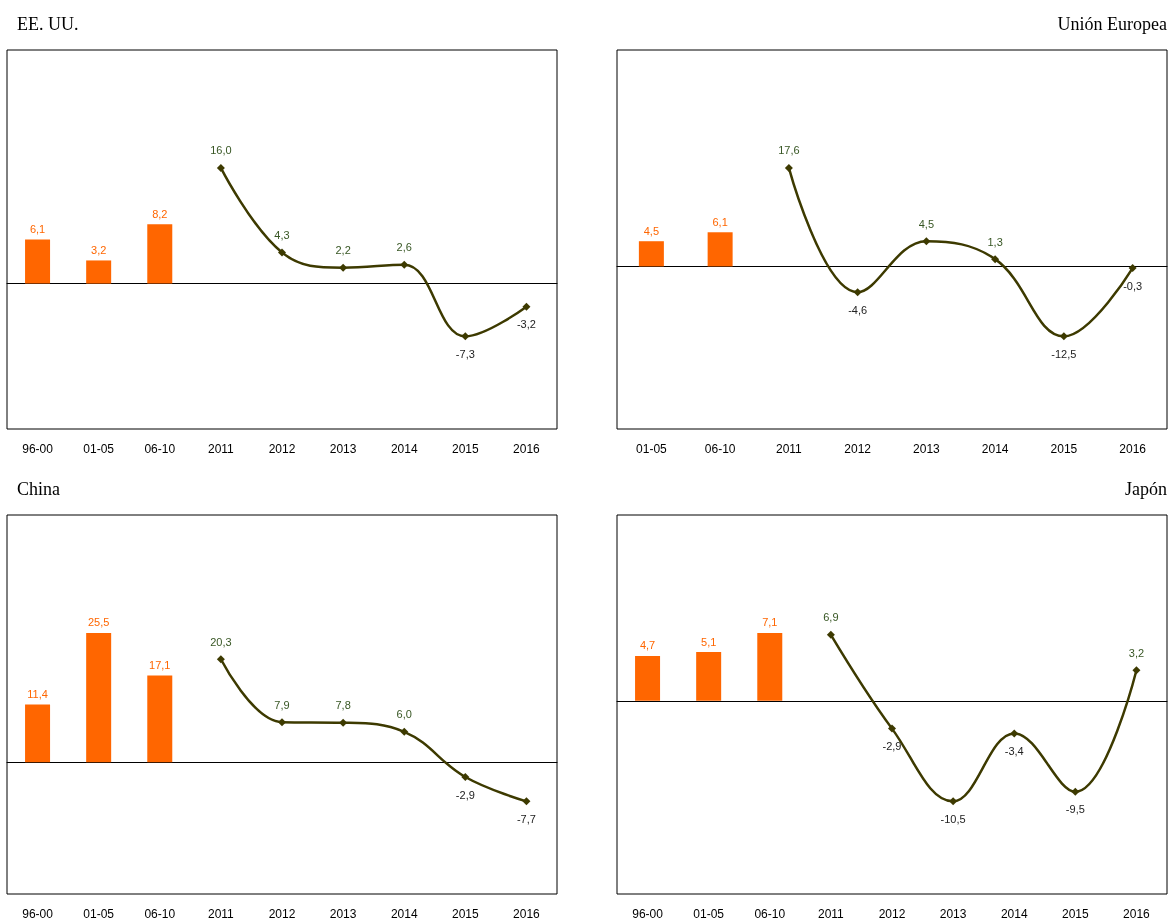 This screenshot has width=1175, height=921. What do you see at coordinates (526, 818) in the screenshot?
I see `data-label: -7,7` at bounding box center [526, 818].